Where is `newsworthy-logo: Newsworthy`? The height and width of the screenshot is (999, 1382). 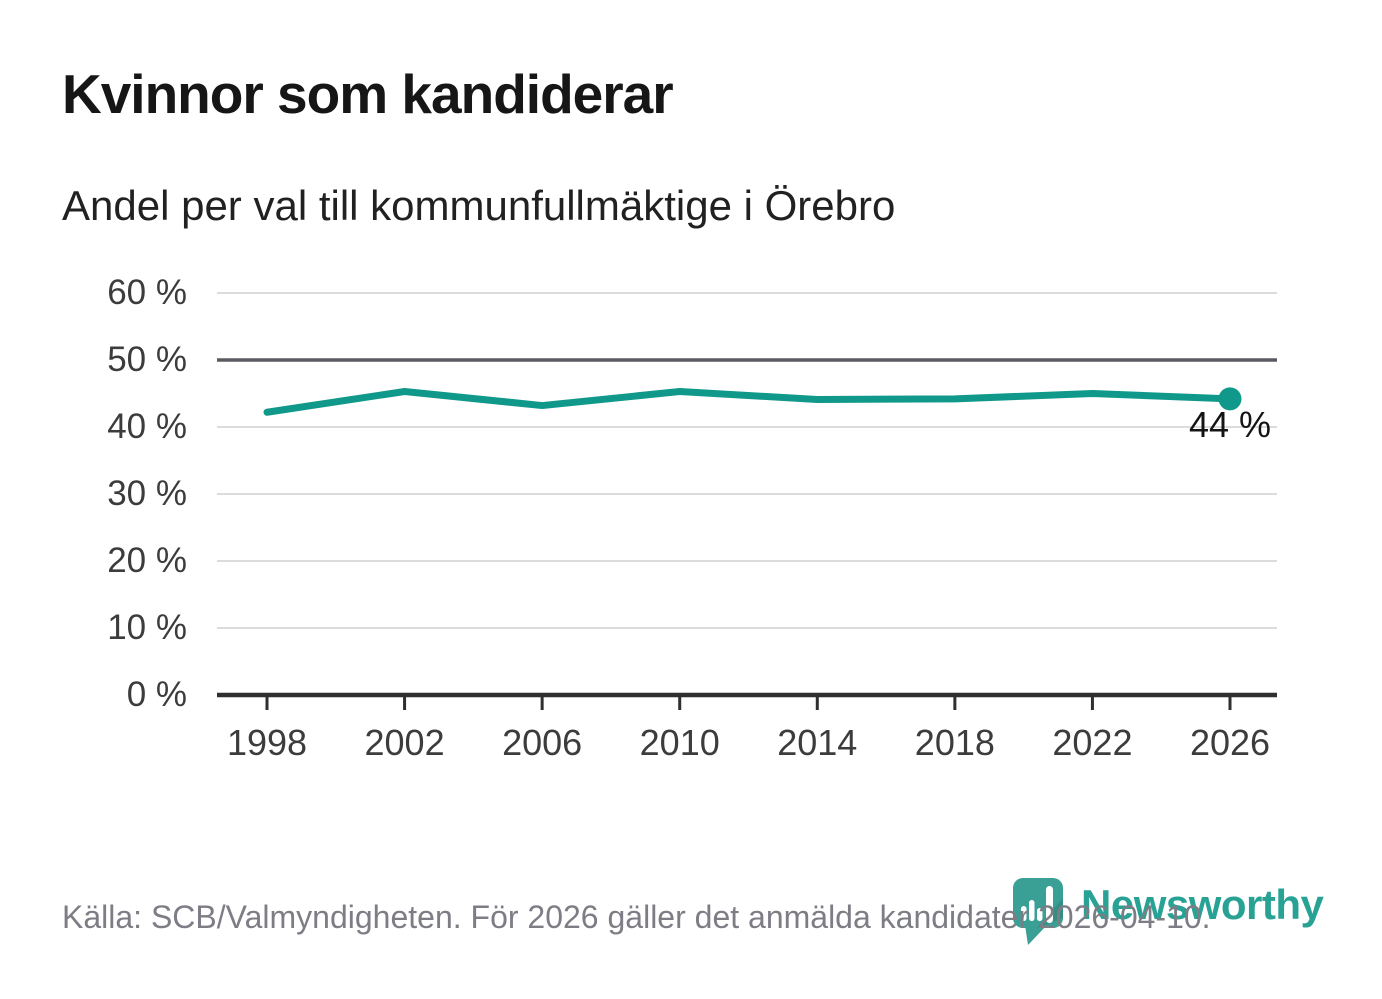
newsworthy-logo: Newsworthy is located at coordinates (1168, 913).